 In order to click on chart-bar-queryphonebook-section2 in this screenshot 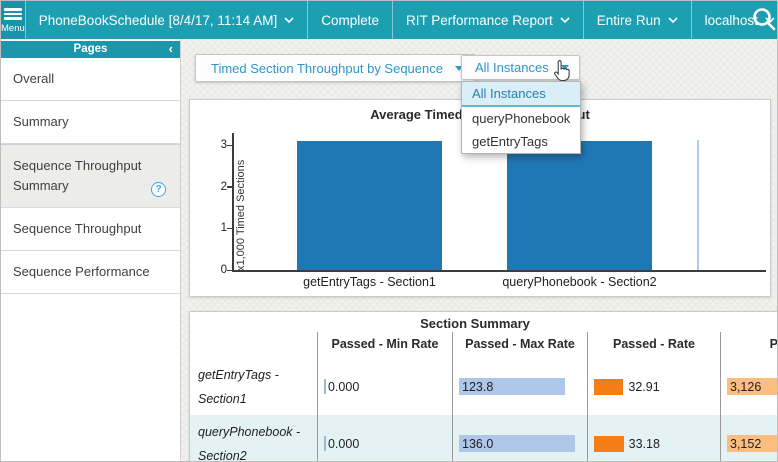, I will do `click(579, 205)`.